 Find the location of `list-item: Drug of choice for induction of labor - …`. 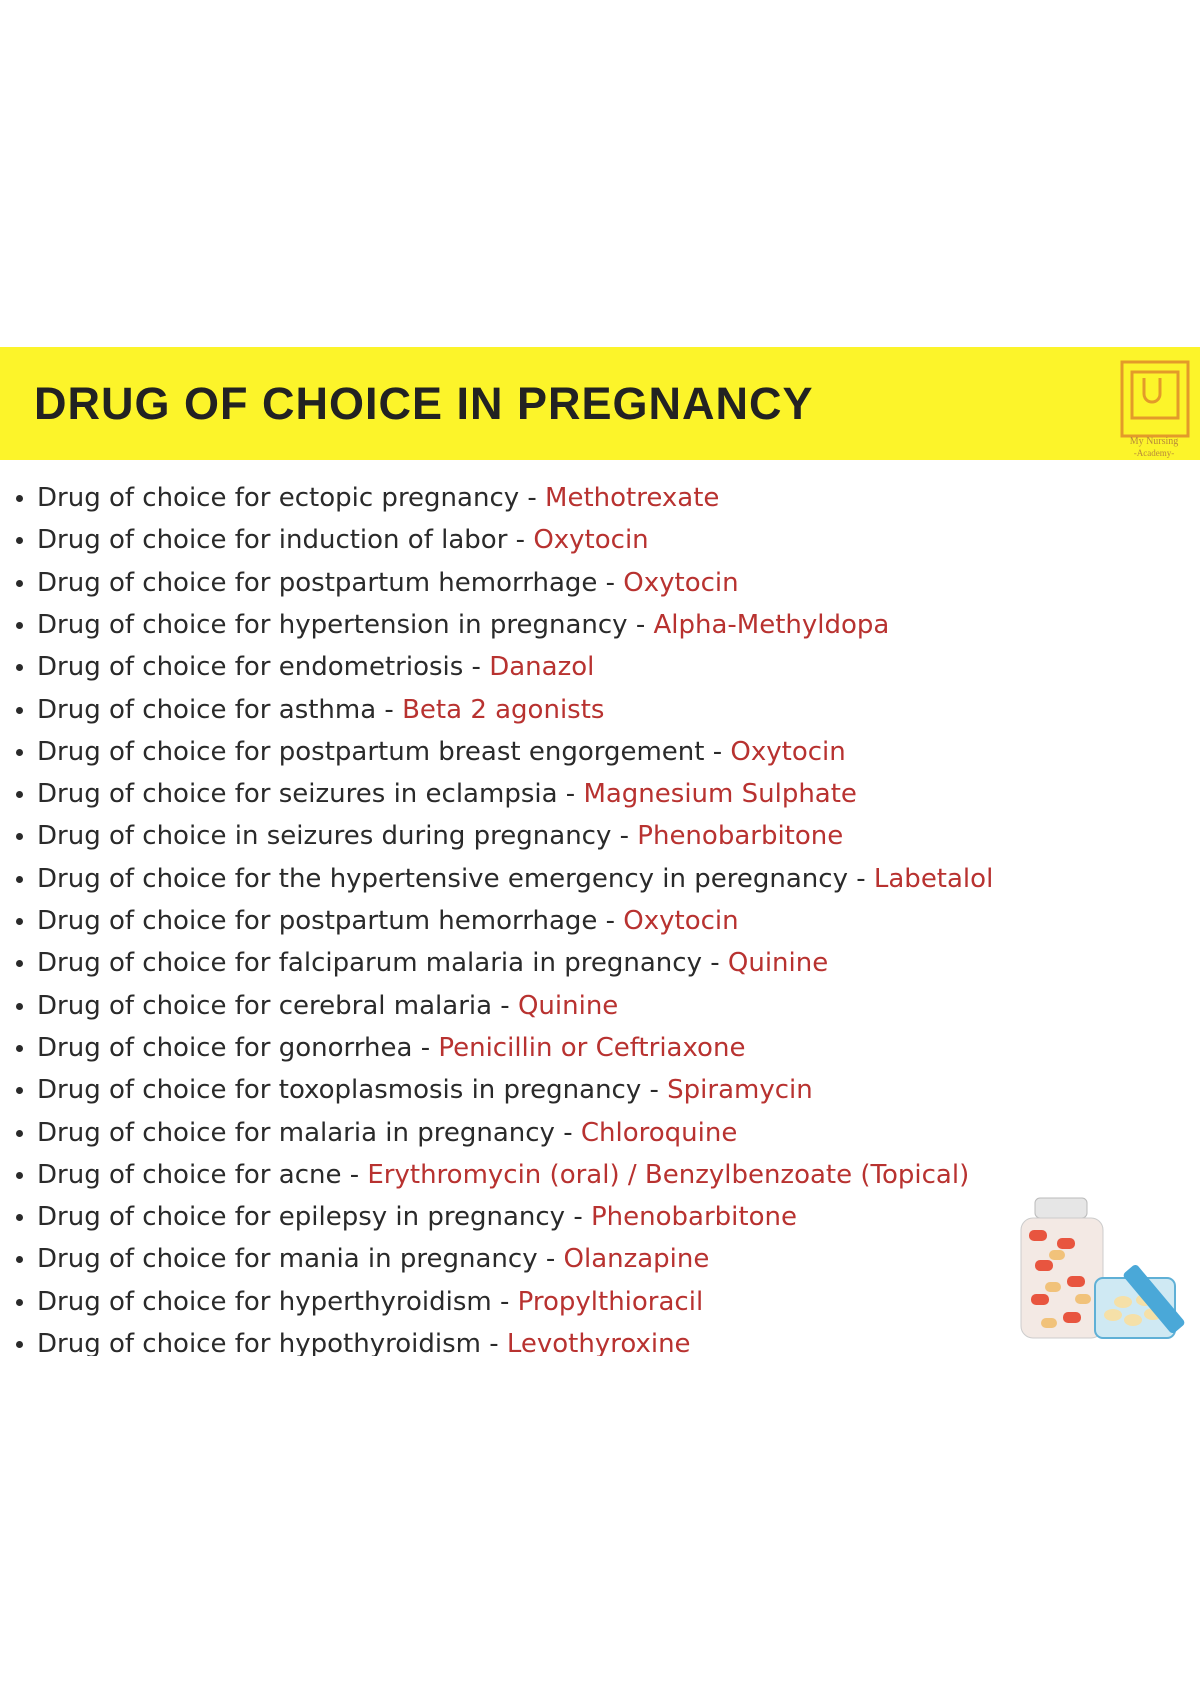

list-item: Drug of choice for induction of labor - … is located at coordinates (329, 540).